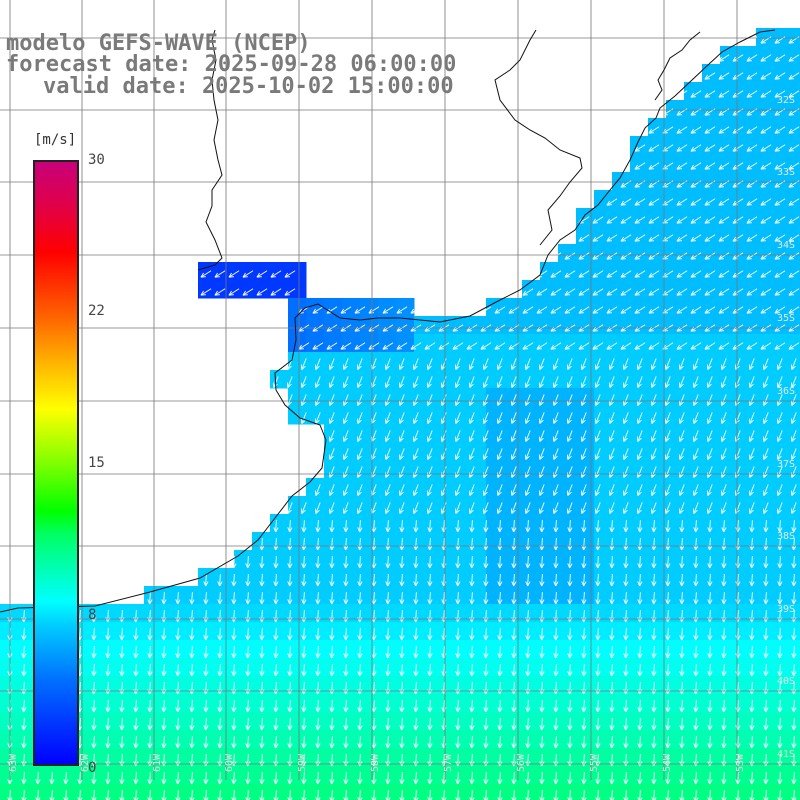 The image size is (800, 800). What do you see at coordinates (667, 762) in the screenshot?
I see `lon-label: 54W` at bounding box center [667, 762].